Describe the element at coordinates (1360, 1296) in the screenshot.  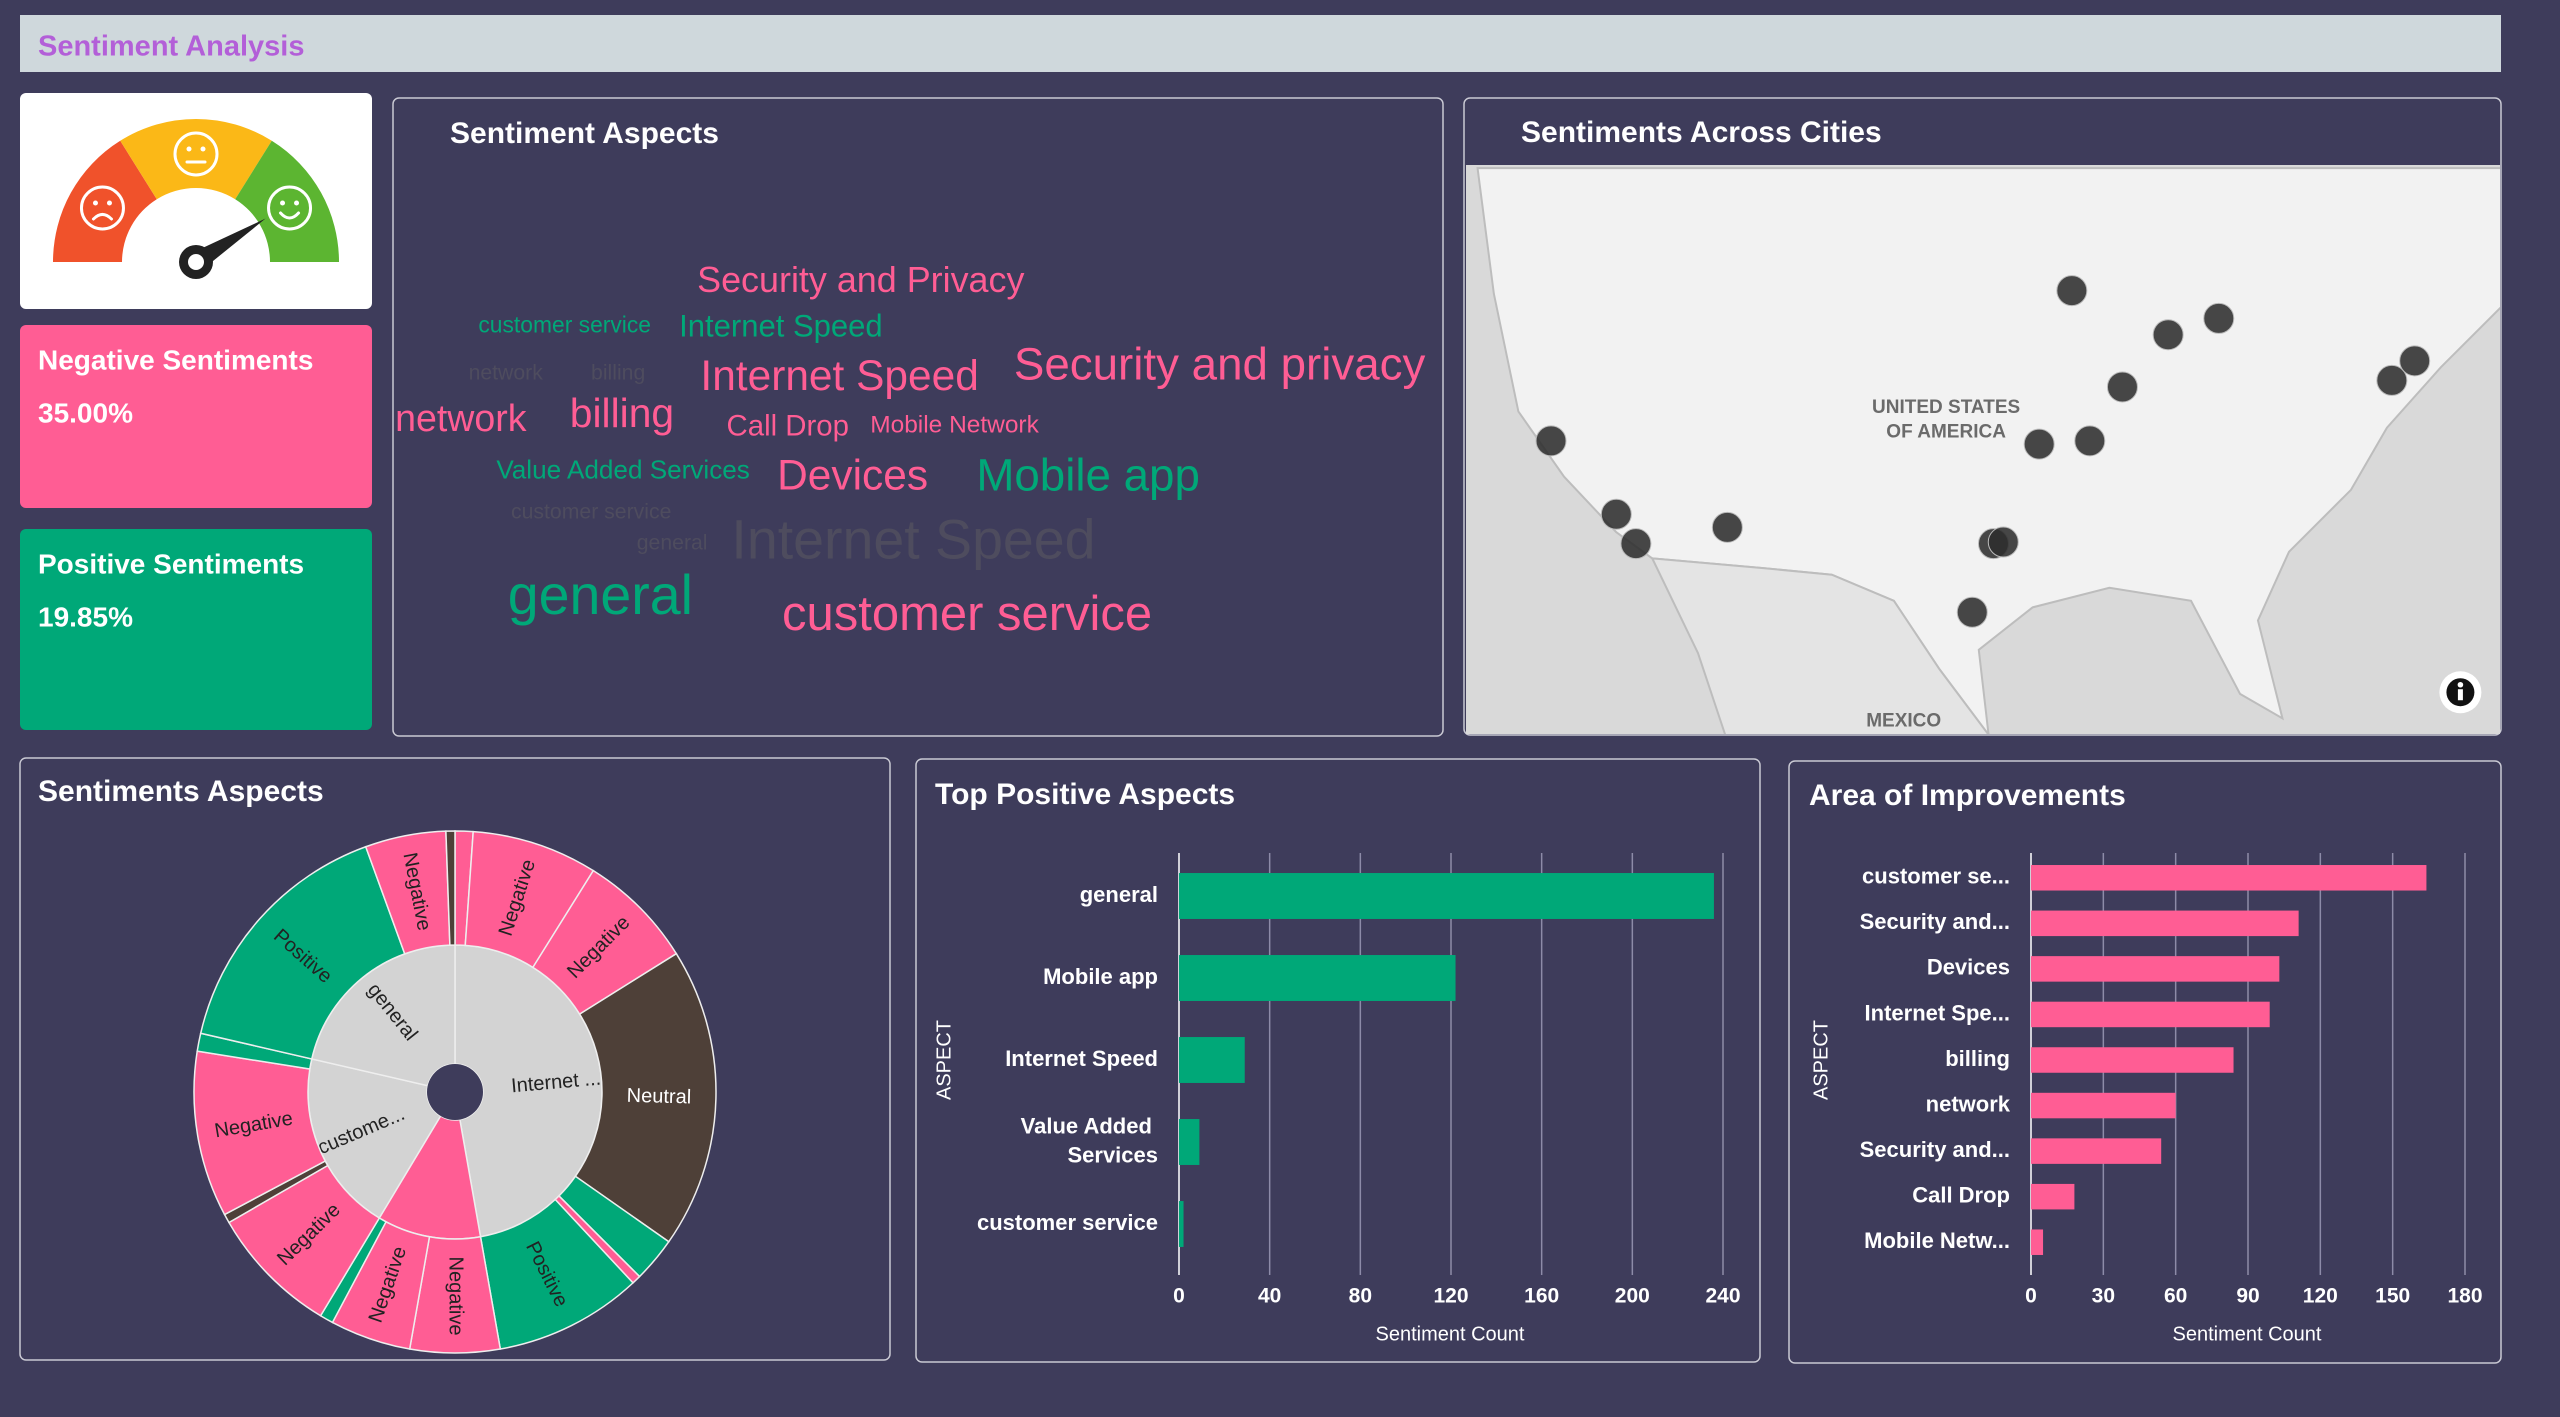
I see `x-tick-label: 80` at that location.